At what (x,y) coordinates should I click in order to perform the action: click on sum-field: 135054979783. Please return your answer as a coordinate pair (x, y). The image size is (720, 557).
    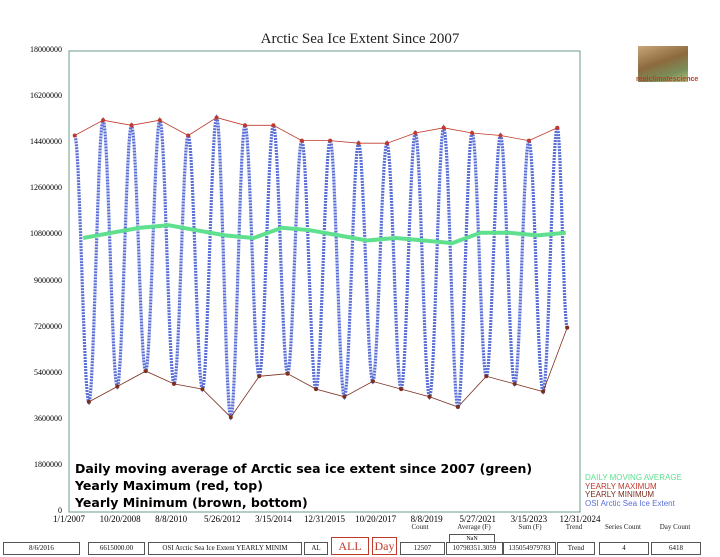
    Looking at the image, I should click on (529, 548).